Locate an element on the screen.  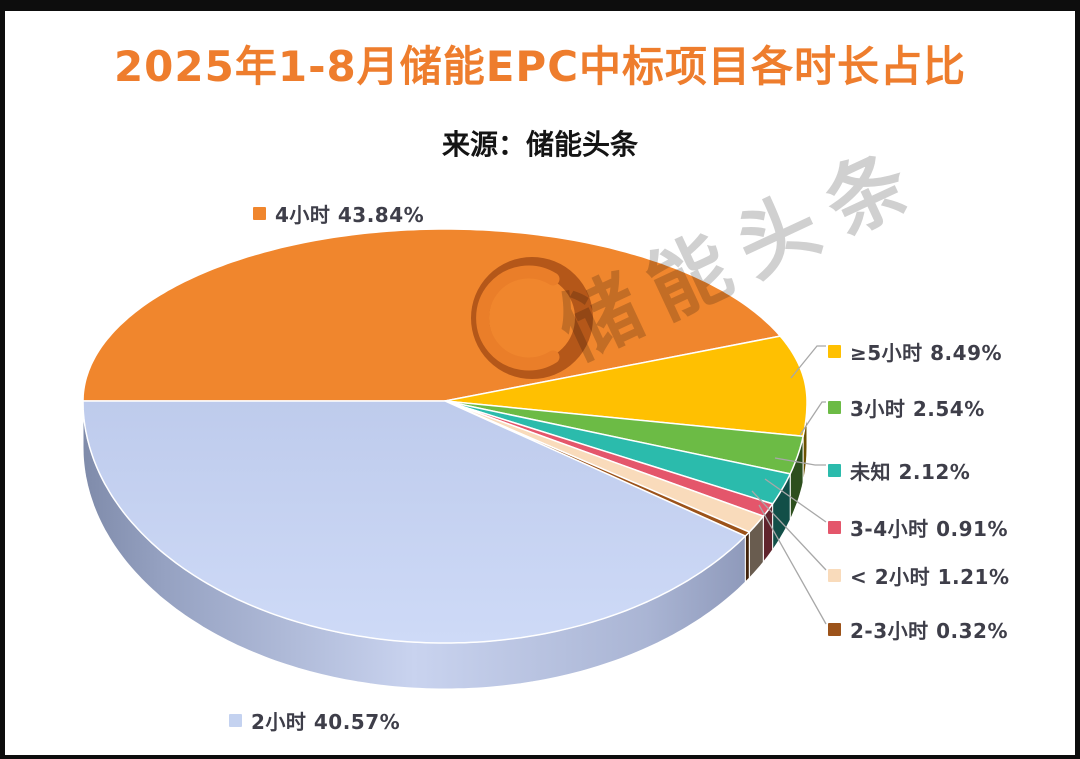
legend-label: 2小时 40.57% is located at coordinates (326, 722).